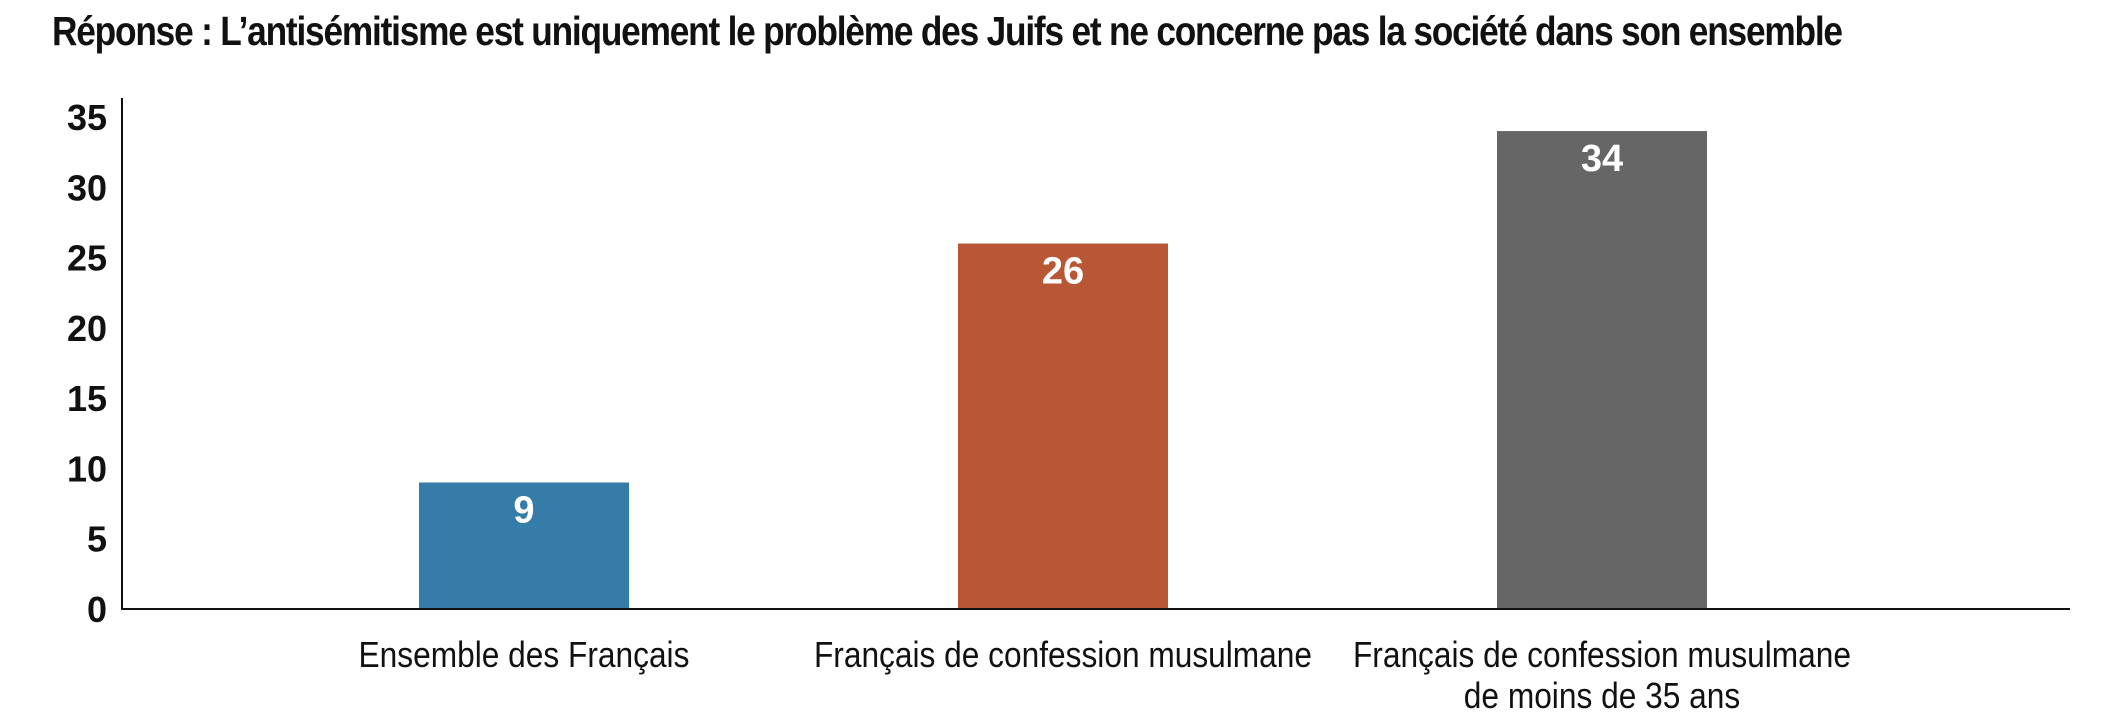 This screenshot has width=2104, height=722. I want to click on bar-value-label: 34, so click(1602, 159).